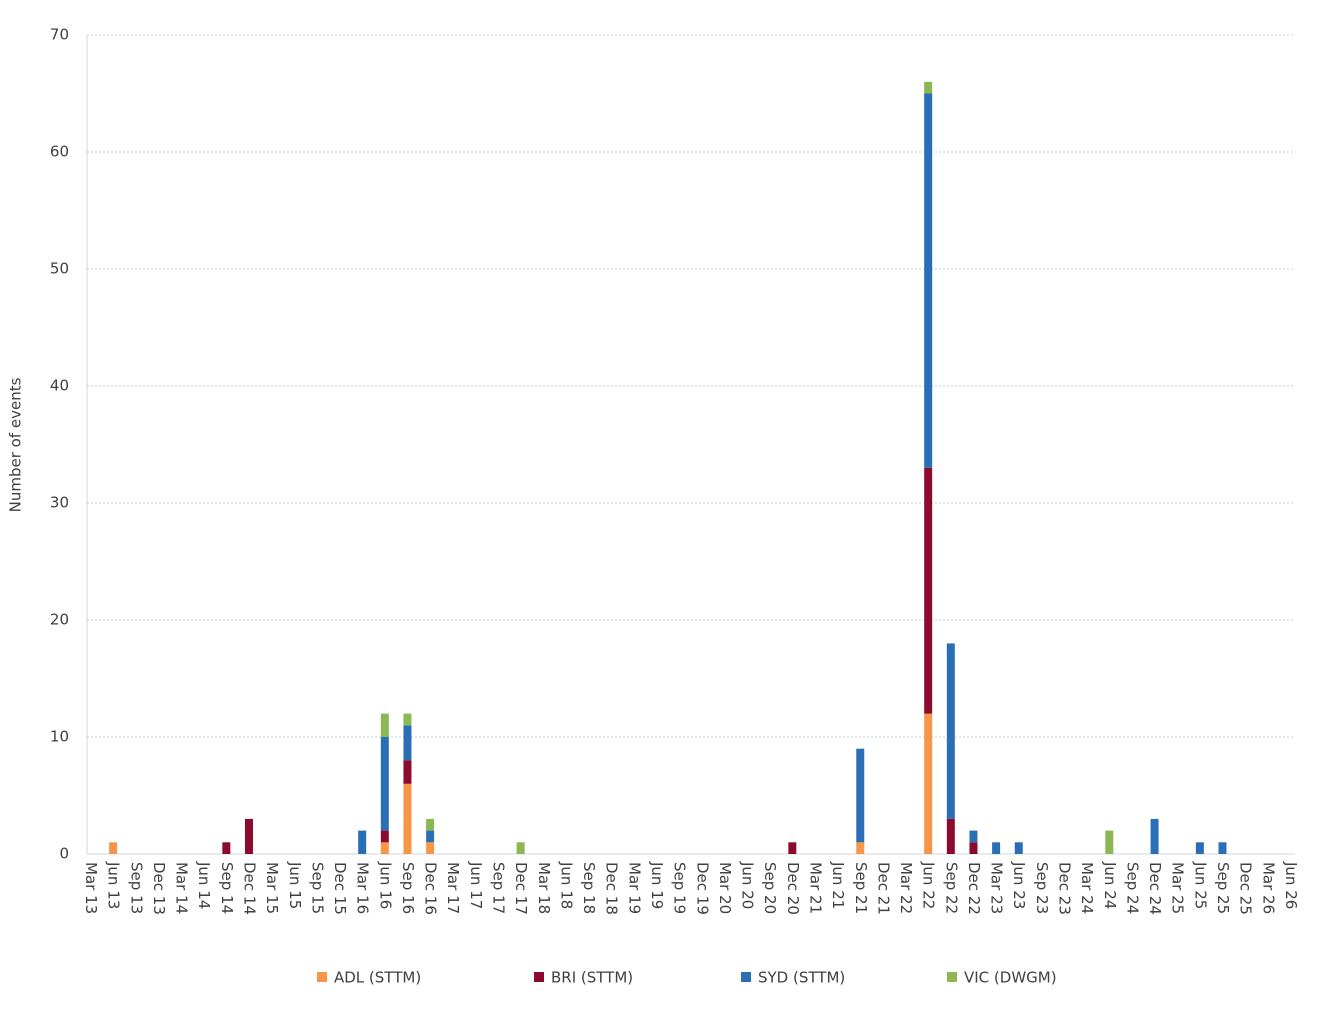 The image size is (1330, 1034). What do you see at coordinates (838, 885) in the screenshot?
I see `x-tick-label: Jun 21` at bounding box center [838, 885].